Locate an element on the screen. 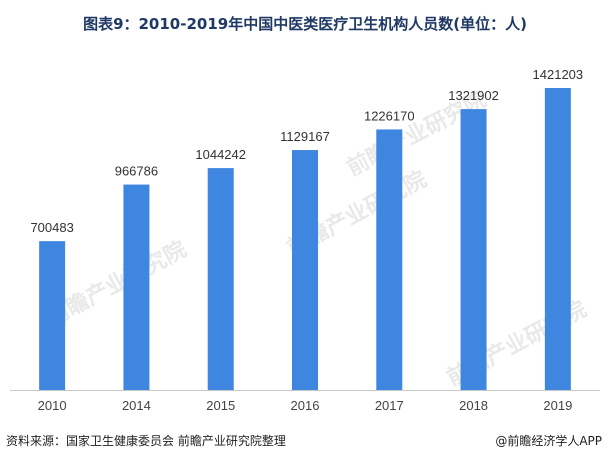  x-tick-2018: 2018 is located at coordinates (473, 405).